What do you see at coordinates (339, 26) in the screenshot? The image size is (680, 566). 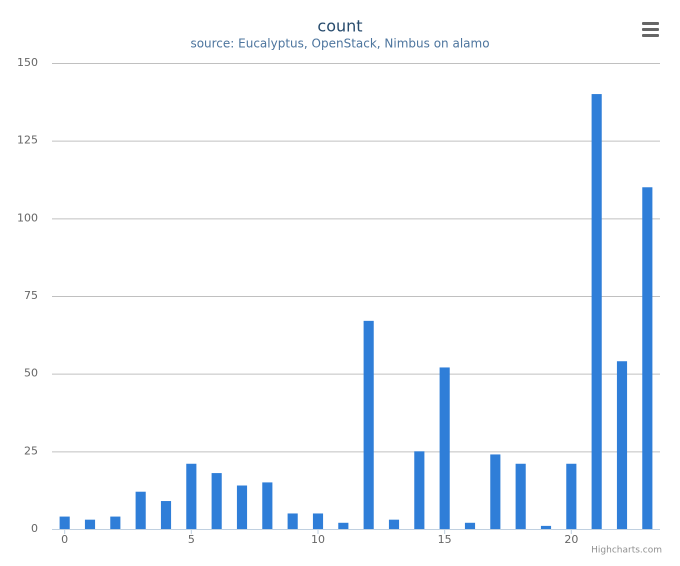 I see `chart-title: count` at bounding box center [339, 26].